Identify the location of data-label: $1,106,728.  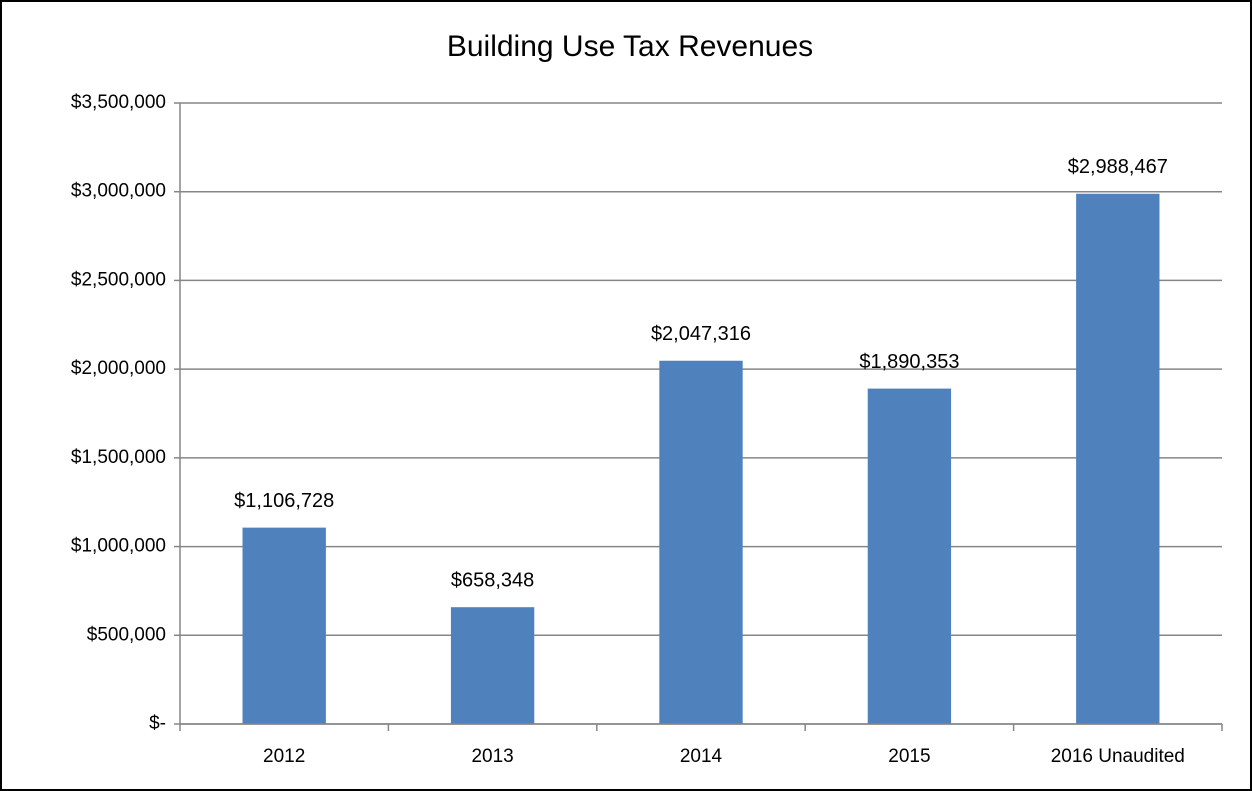
(284, 501).